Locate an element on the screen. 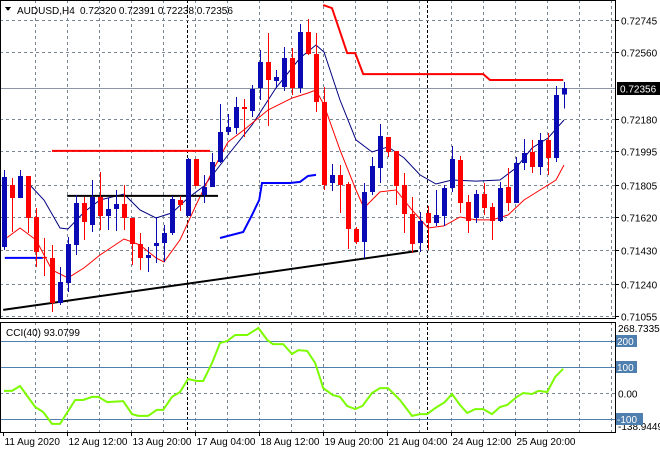 The width and height of the screenshot is (660, 450). cci-zero-label: 0.00 is located at coordinates (628, 395).